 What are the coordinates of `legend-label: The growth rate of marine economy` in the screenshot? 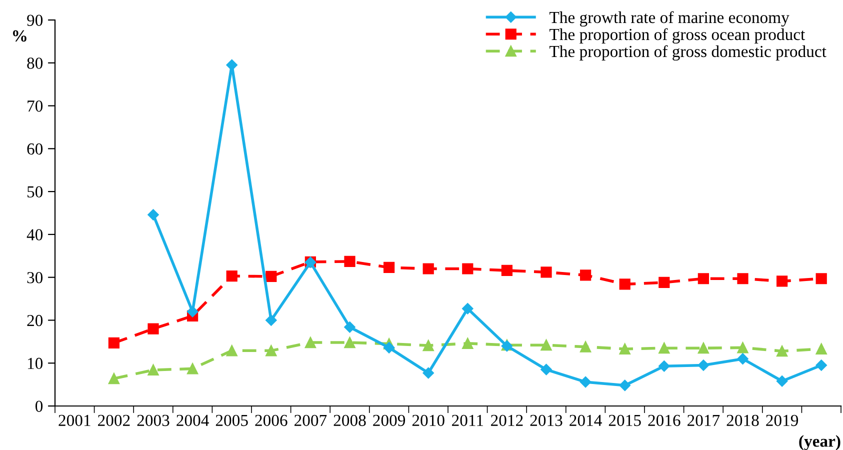 It's located at (670, 19).